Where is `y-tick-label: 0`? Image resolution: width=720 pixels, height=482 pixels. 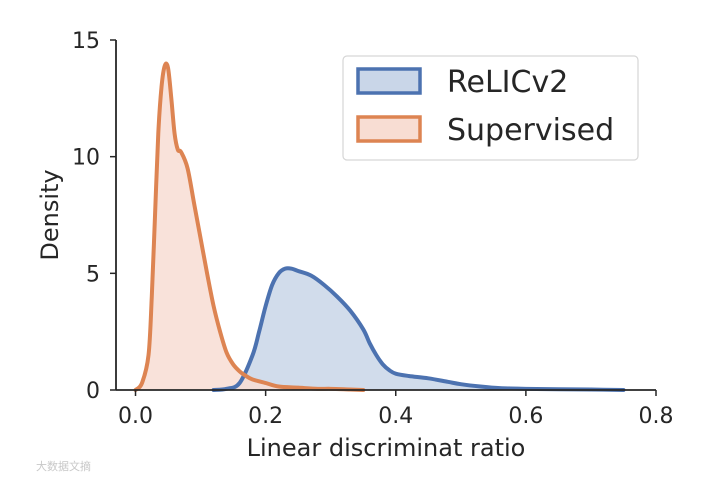 y-tick-label: 0 is located at coordinates (93, 391).